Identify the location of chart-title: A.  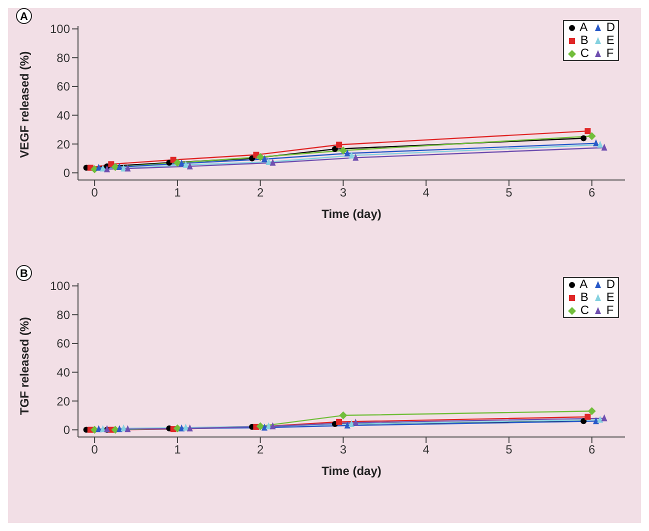
(24, 16).